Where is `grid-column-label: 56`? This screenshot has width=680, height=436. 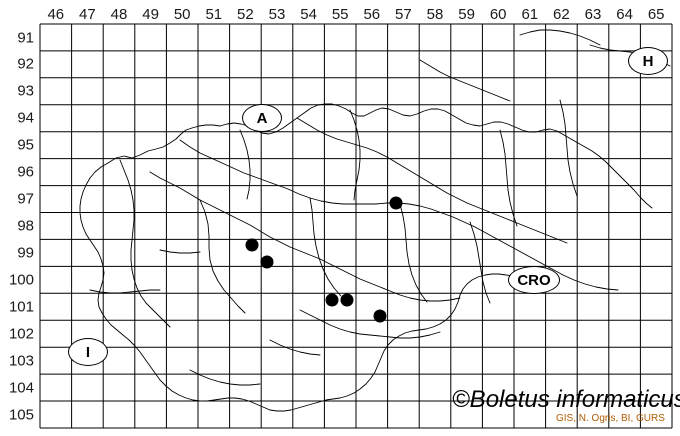
grid-column-label: 56 is located at coordinates (372, 14).